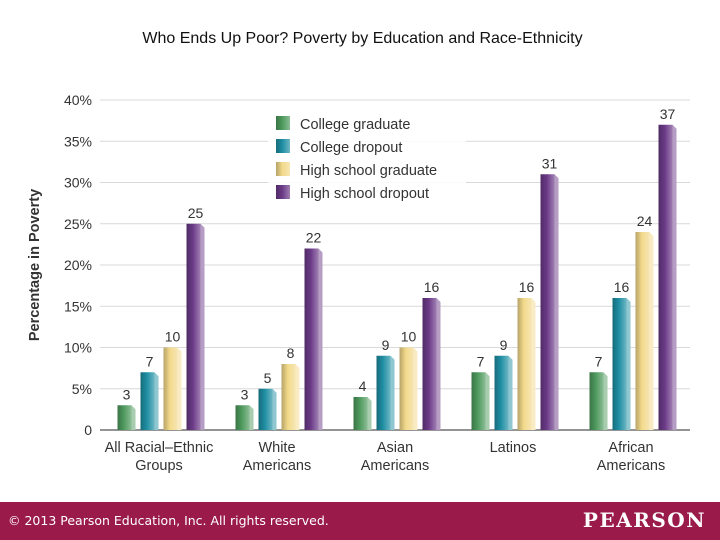  I want to click on y-tick-label: 40%, so click(78, 100).